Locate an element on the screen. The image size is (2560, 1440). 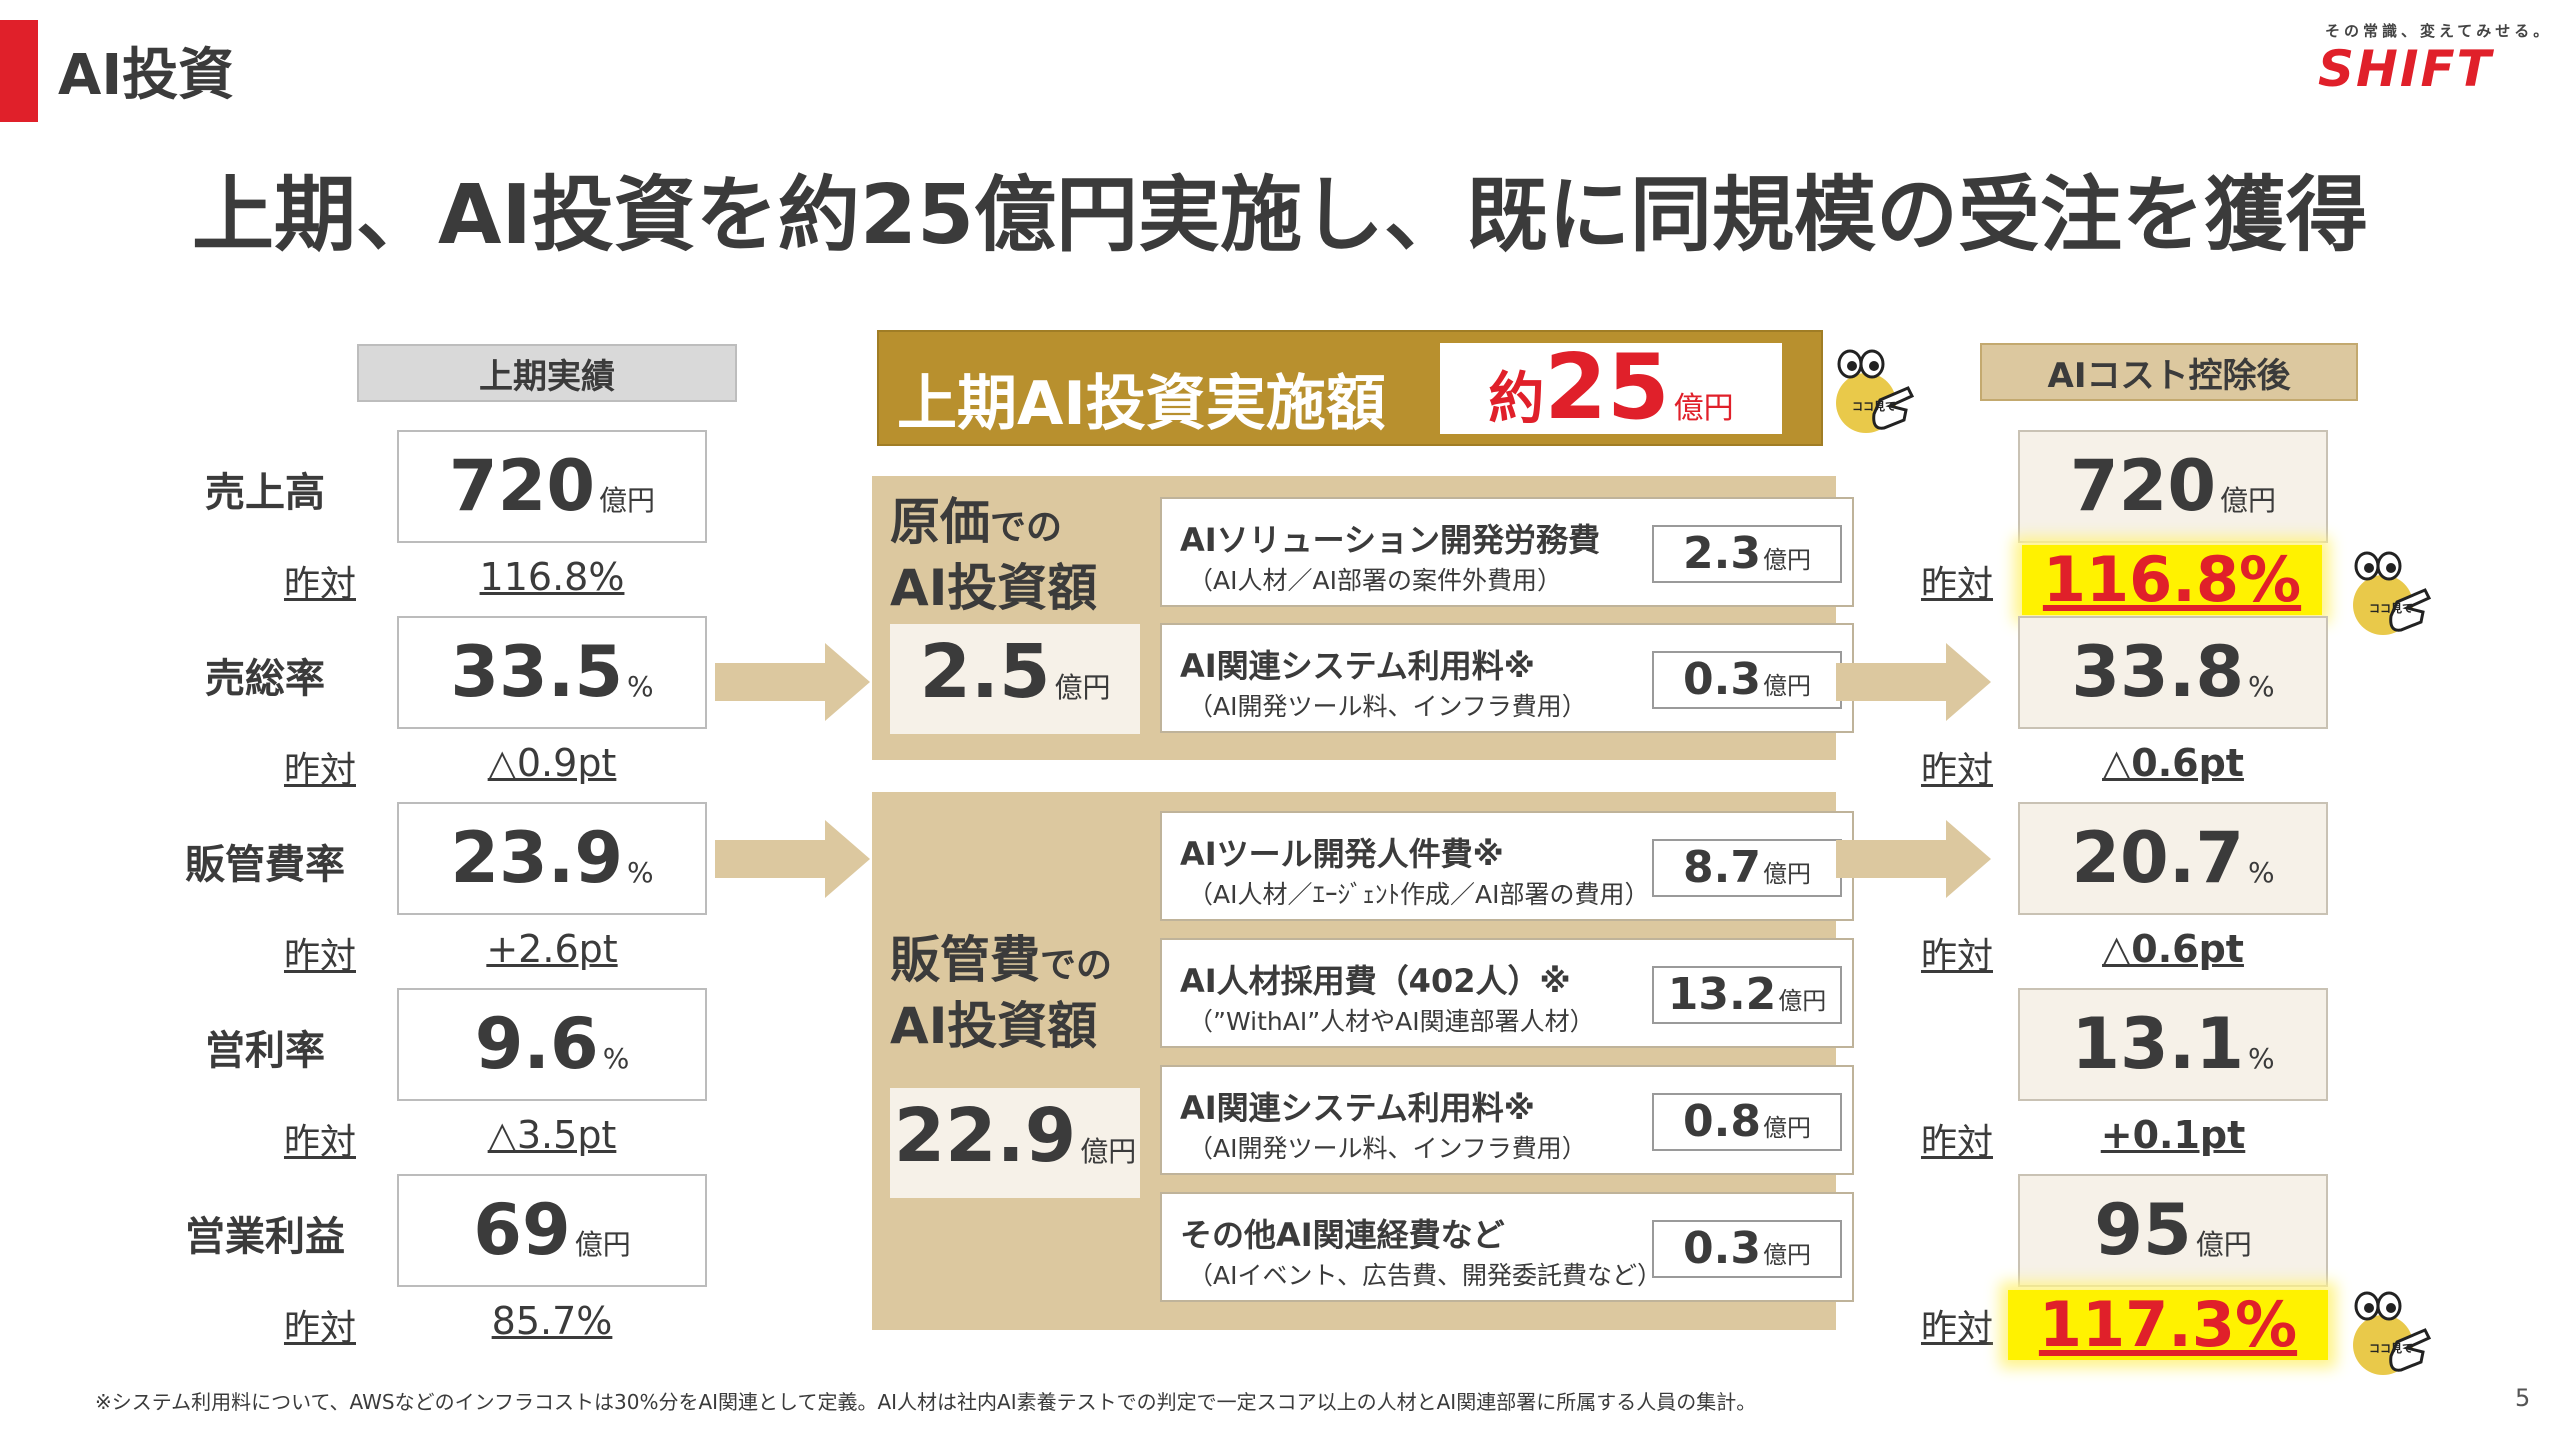
left-yoy-sales: 116.8% is located at coordinates (552, 577).